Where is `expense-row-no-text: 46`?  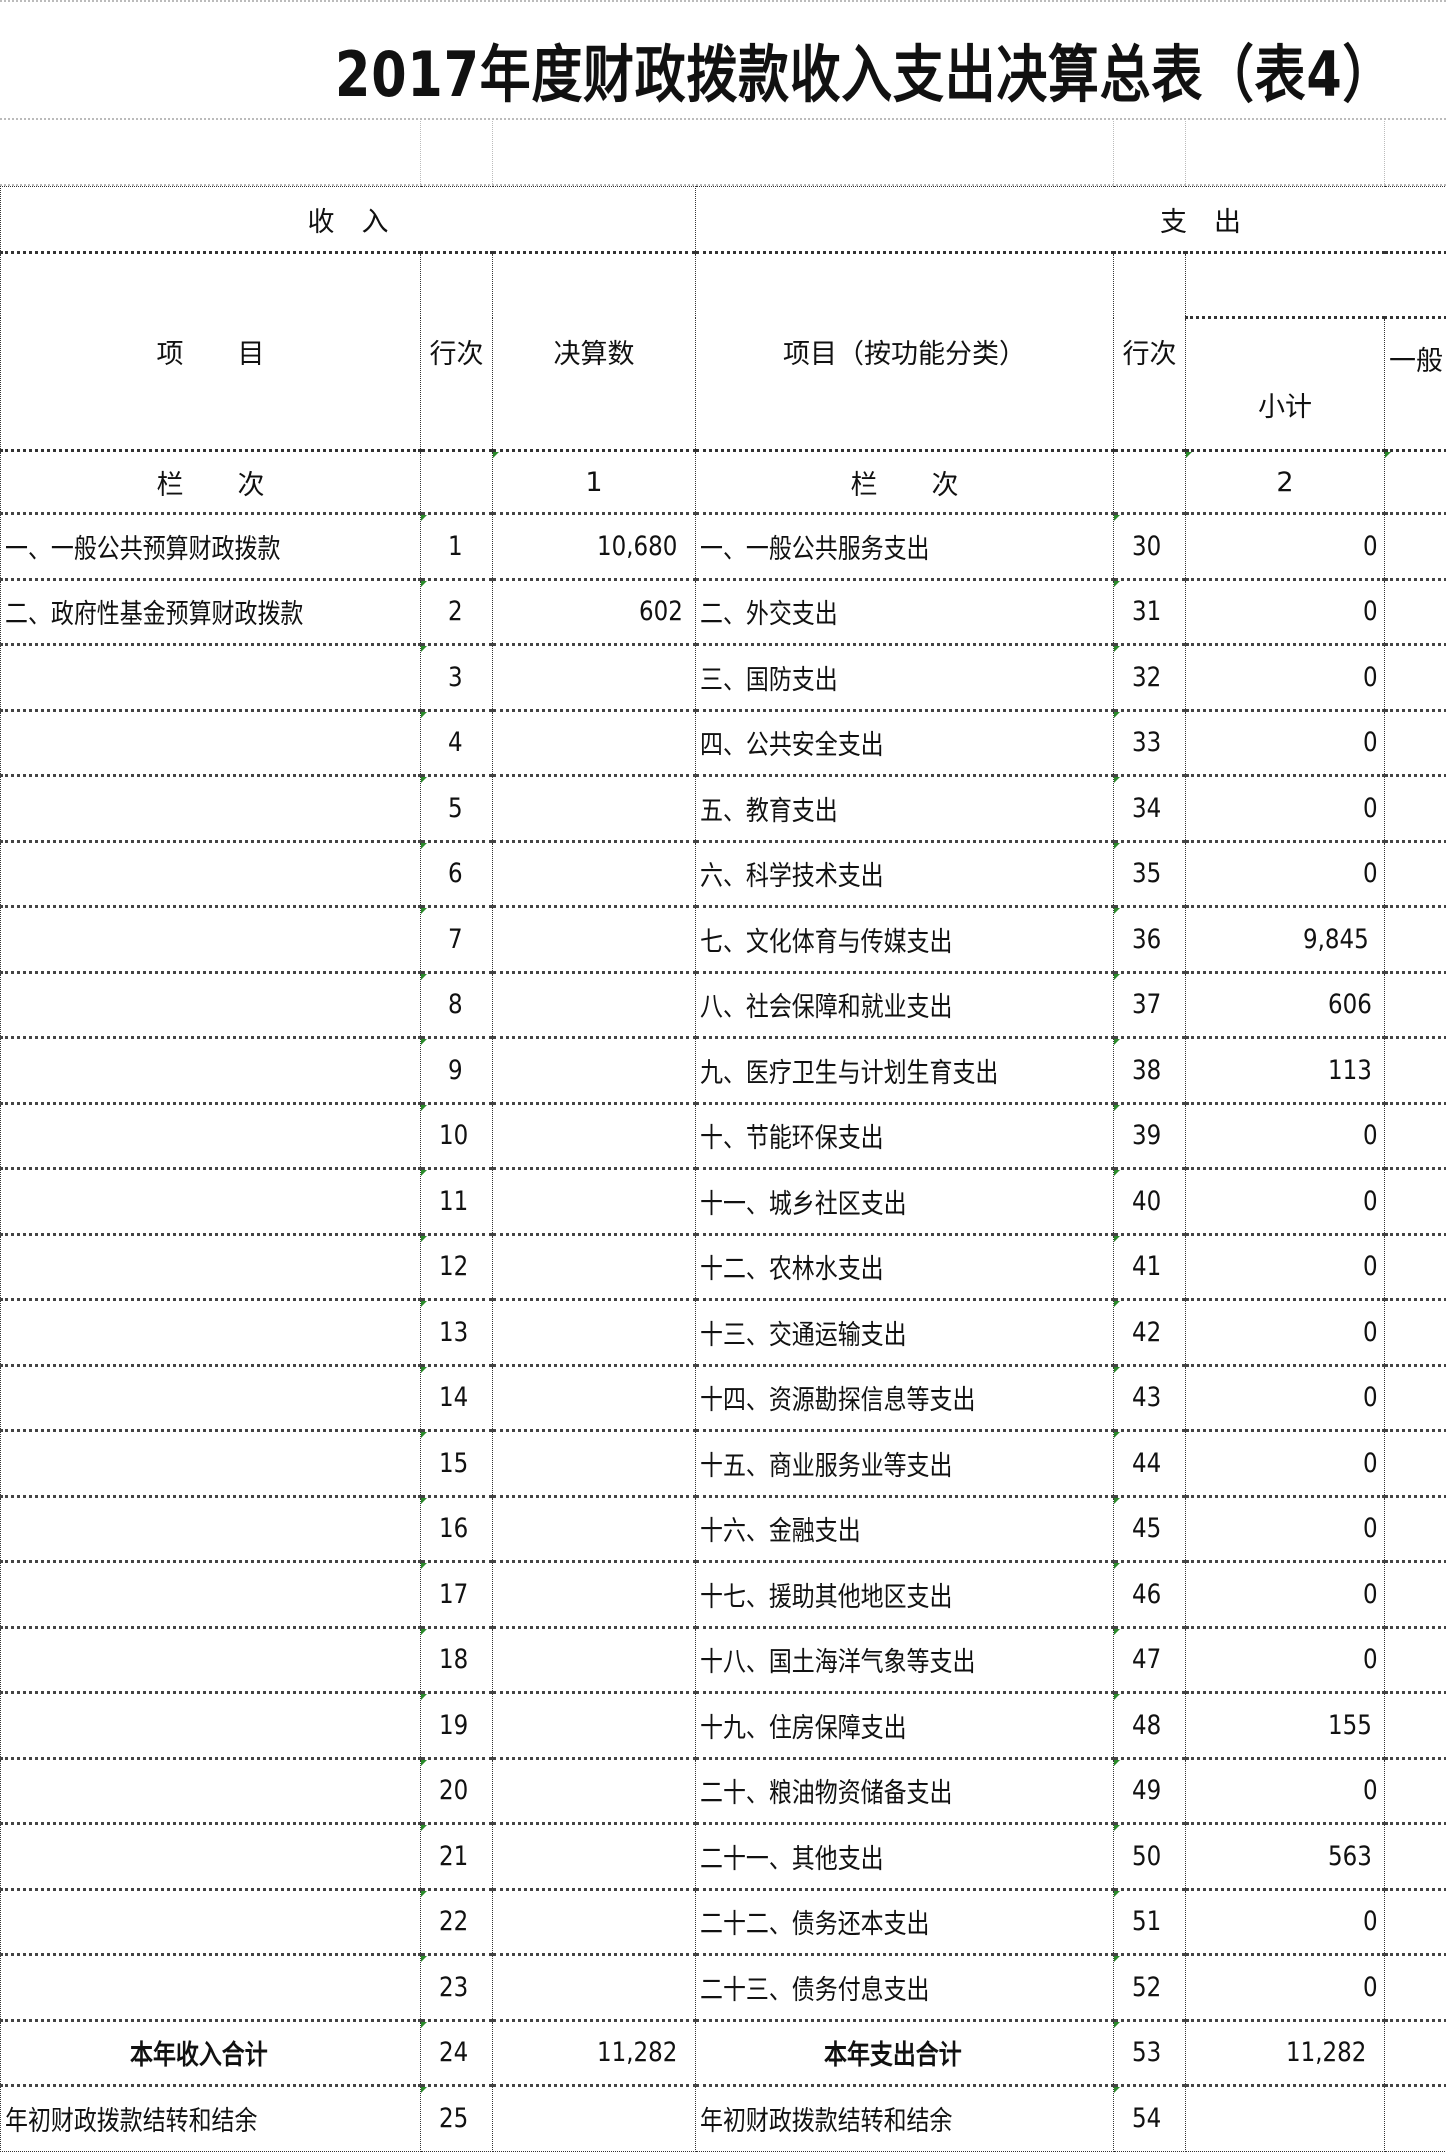
expense-row-no-text: 46 is located at coordinates (1146, 1594).